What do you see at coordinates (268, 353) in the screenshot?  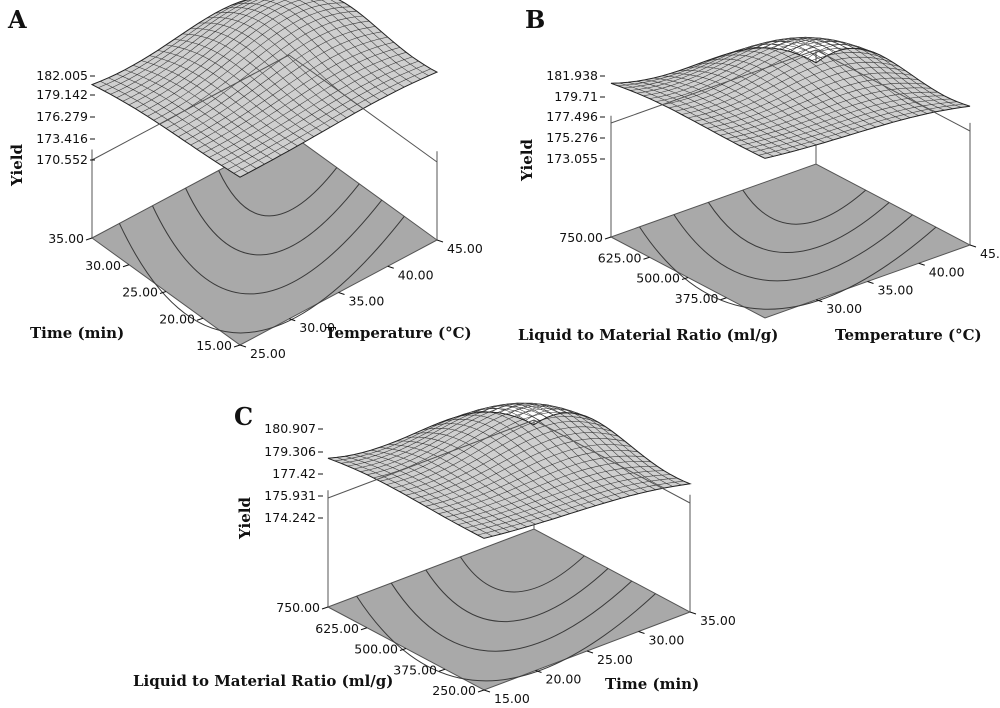 I see `y-tick-label: 25.00` at bounding box center [268, 353].